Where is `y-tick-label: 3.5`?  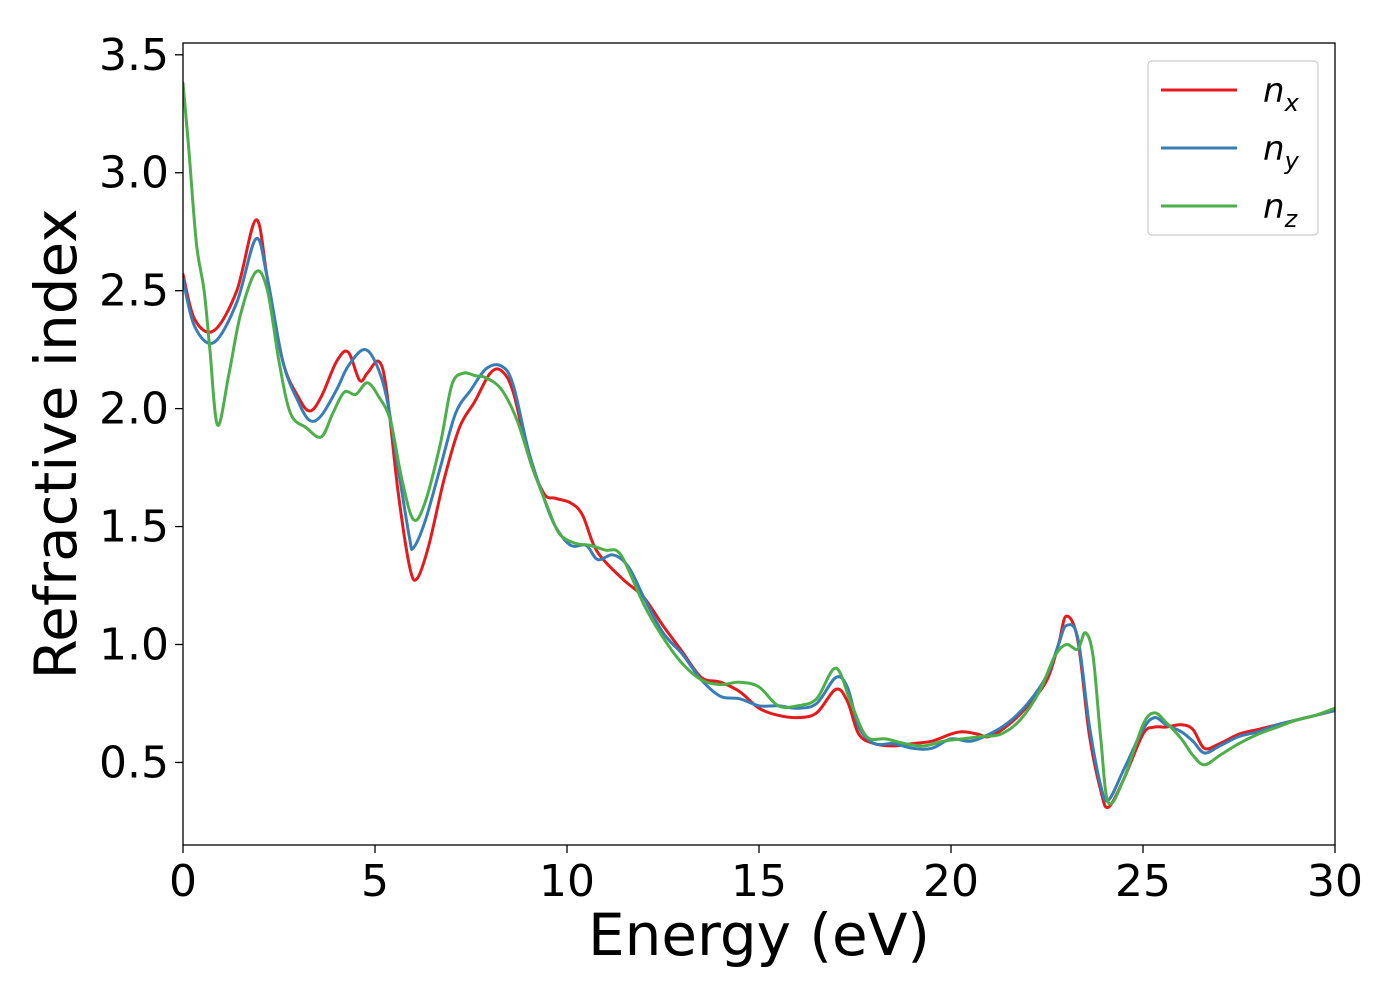 y-tick-label: 3.5 is located at coordinates (134, 55).